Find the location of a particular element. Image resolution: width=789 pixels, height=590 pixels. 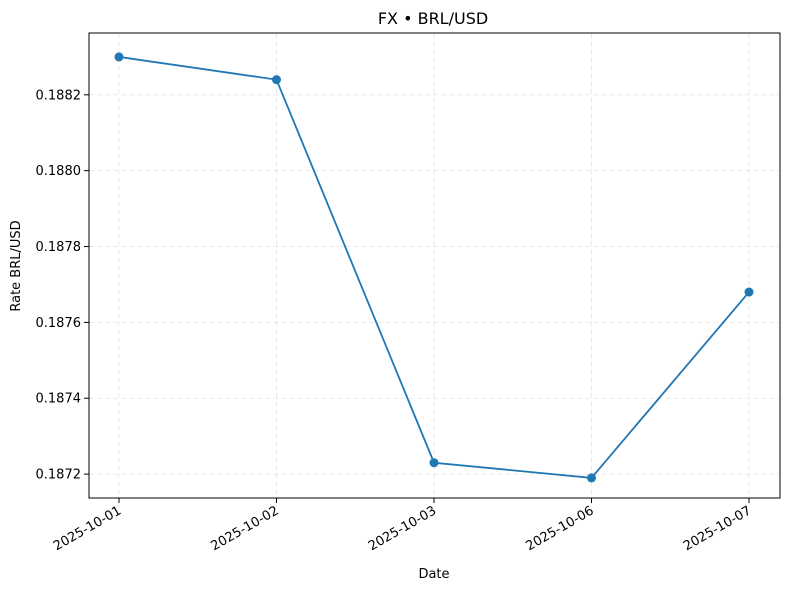

y-tick-label: 0.1880 is located at coordinates (59, 171).